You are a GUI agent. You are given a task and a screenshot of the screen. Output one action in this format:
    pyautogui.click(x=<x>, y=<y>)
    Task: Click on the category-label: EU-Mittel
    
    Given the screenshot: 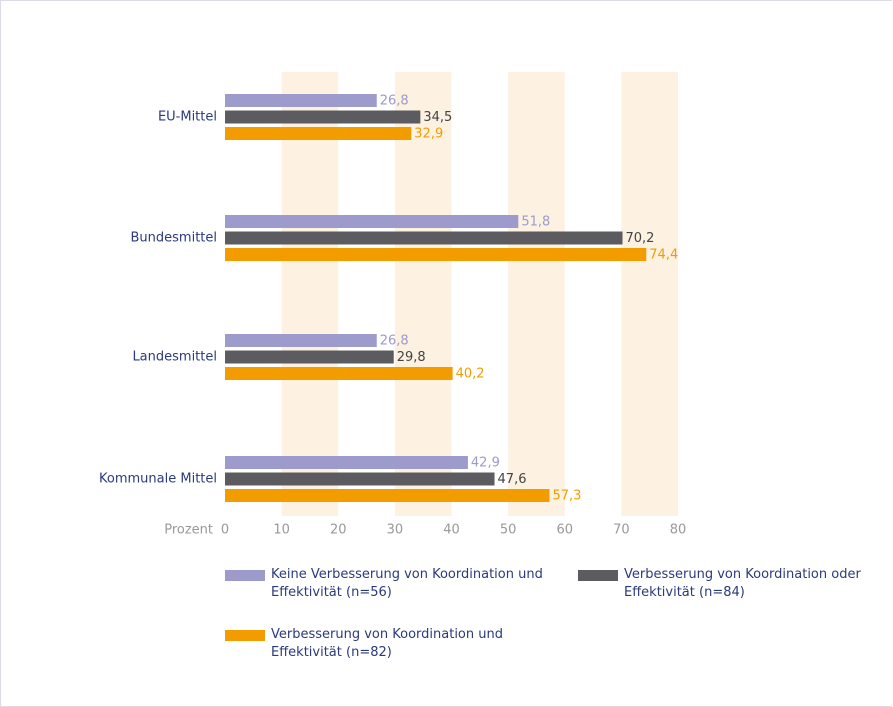 What is the action you would take?
    pyautogui.click(x=187, y=117)
    